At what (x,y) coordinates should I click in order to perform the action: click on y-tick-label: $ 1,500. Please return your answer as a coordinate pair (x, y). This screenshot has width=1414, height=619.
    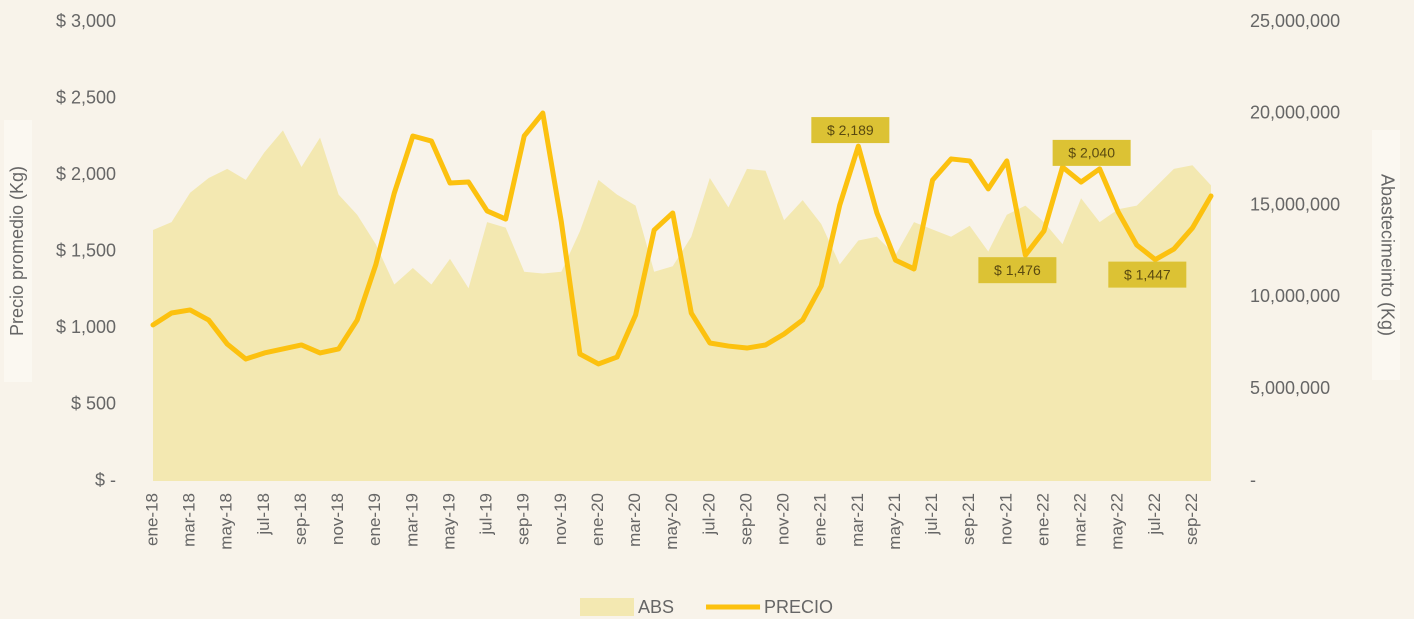
    Looking at the image, I should click on (86, 250).